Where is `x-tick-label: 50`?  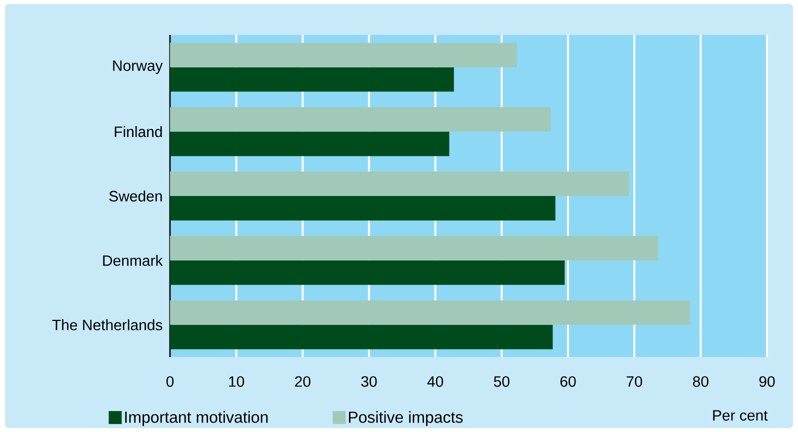
x-tick-label: 50 is located at coordinates (502, 381).